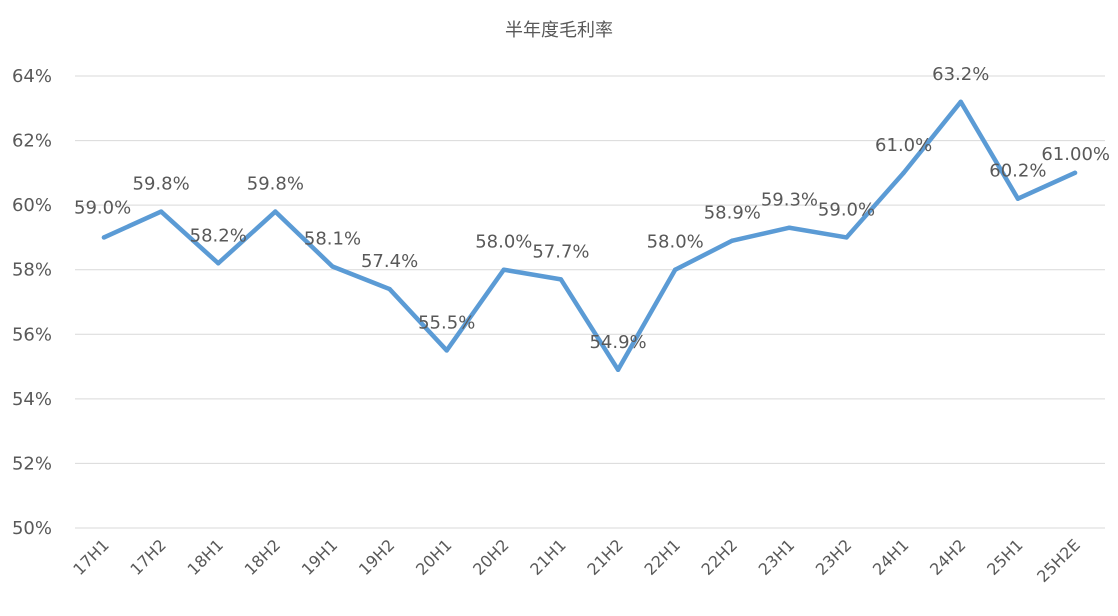 The height and width of the screenshot is (616, 1118). I want to click on y-tick-label: 62%, so click(32, 141).